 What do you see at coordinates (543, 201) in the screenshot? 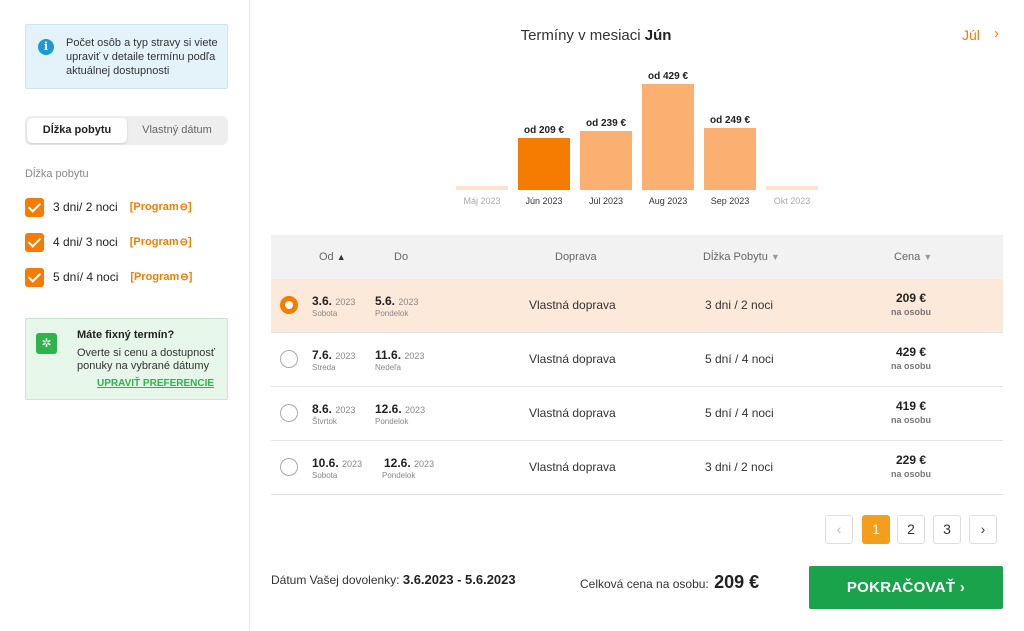
I see `category-label: Jún 2023` at bounding box center [543, 201].